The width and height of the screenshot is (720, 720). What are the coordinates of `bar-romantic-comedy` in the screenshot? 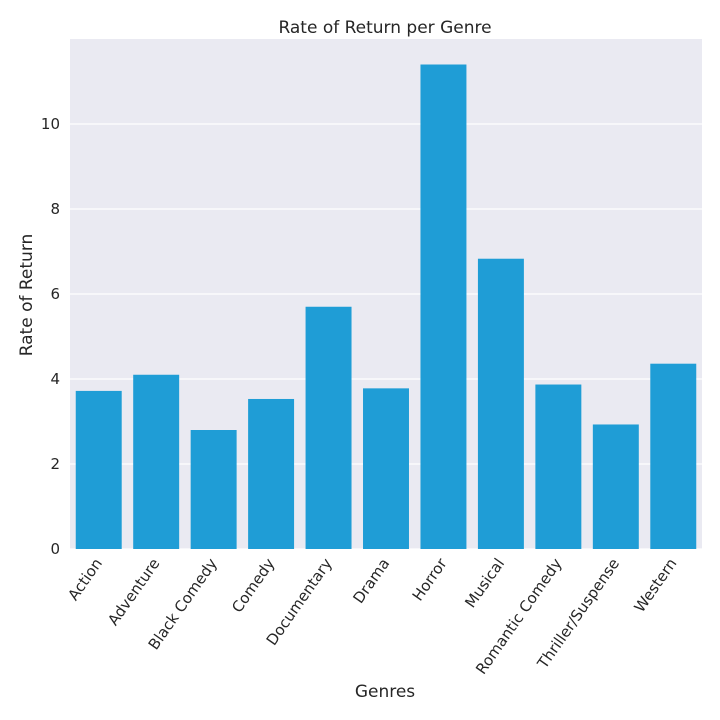 It's located at (558, 466).